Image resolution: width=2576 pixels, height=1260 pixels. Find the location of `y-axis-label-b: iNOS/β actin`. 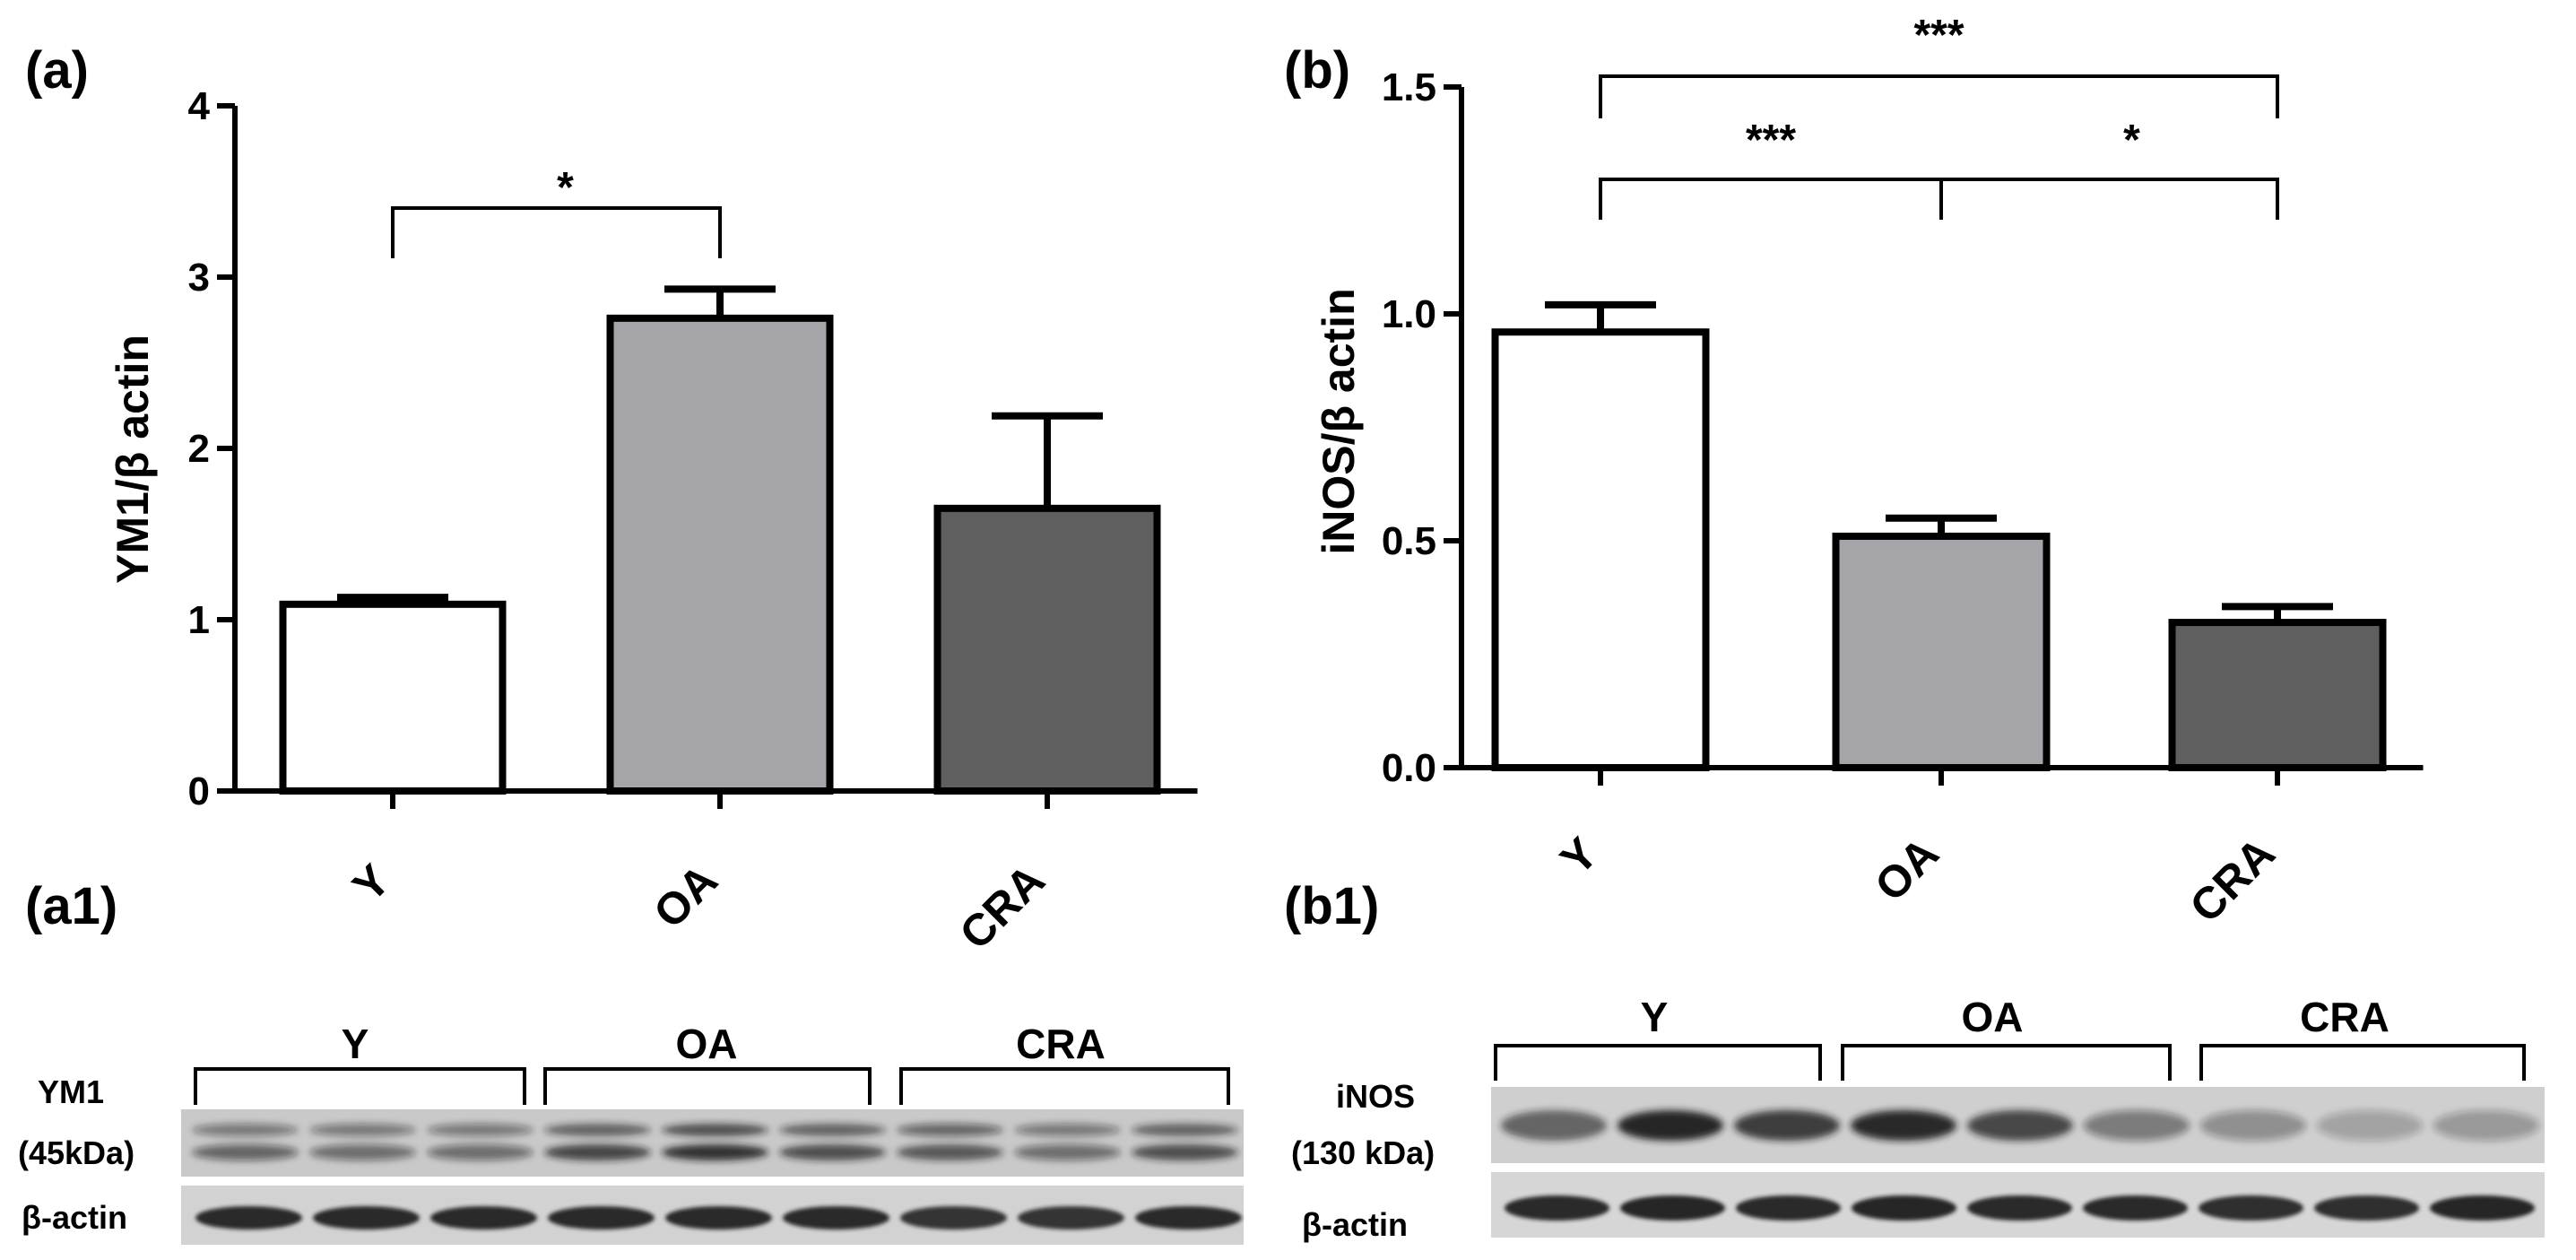

y-axis-label-b: iNOS/β actin is located at coordinates (1339, 421).